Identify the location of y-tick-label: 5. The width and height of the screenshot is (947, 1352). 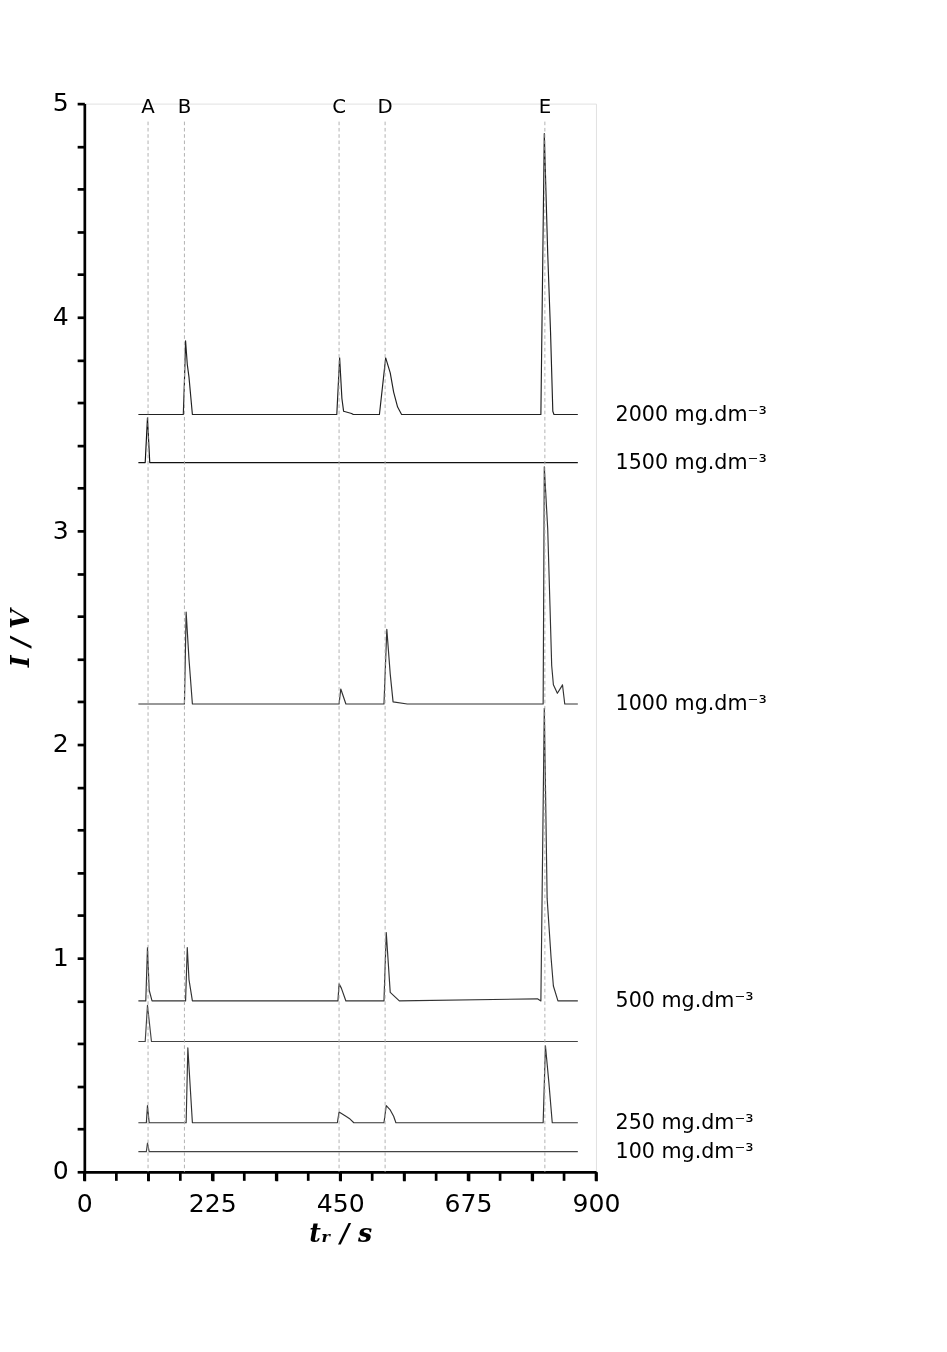
(60, 103).